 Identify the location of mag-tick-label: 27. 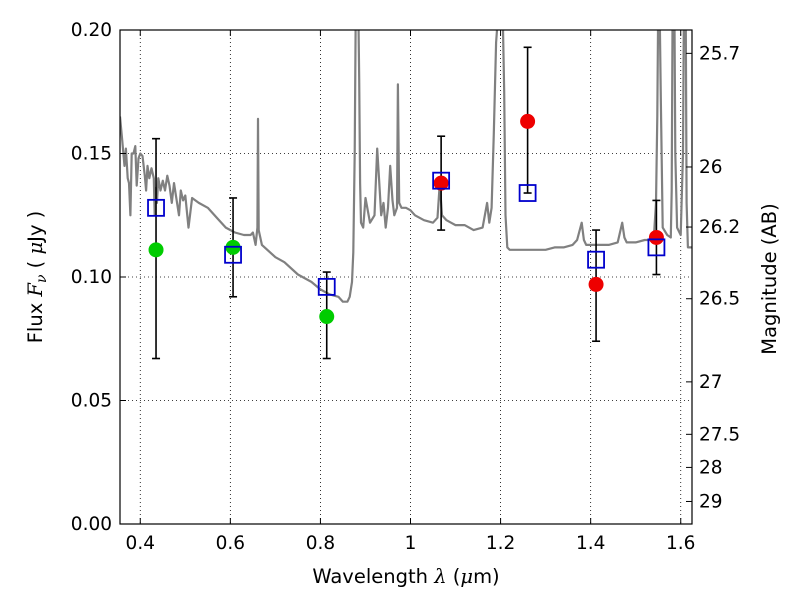
(711, 382).